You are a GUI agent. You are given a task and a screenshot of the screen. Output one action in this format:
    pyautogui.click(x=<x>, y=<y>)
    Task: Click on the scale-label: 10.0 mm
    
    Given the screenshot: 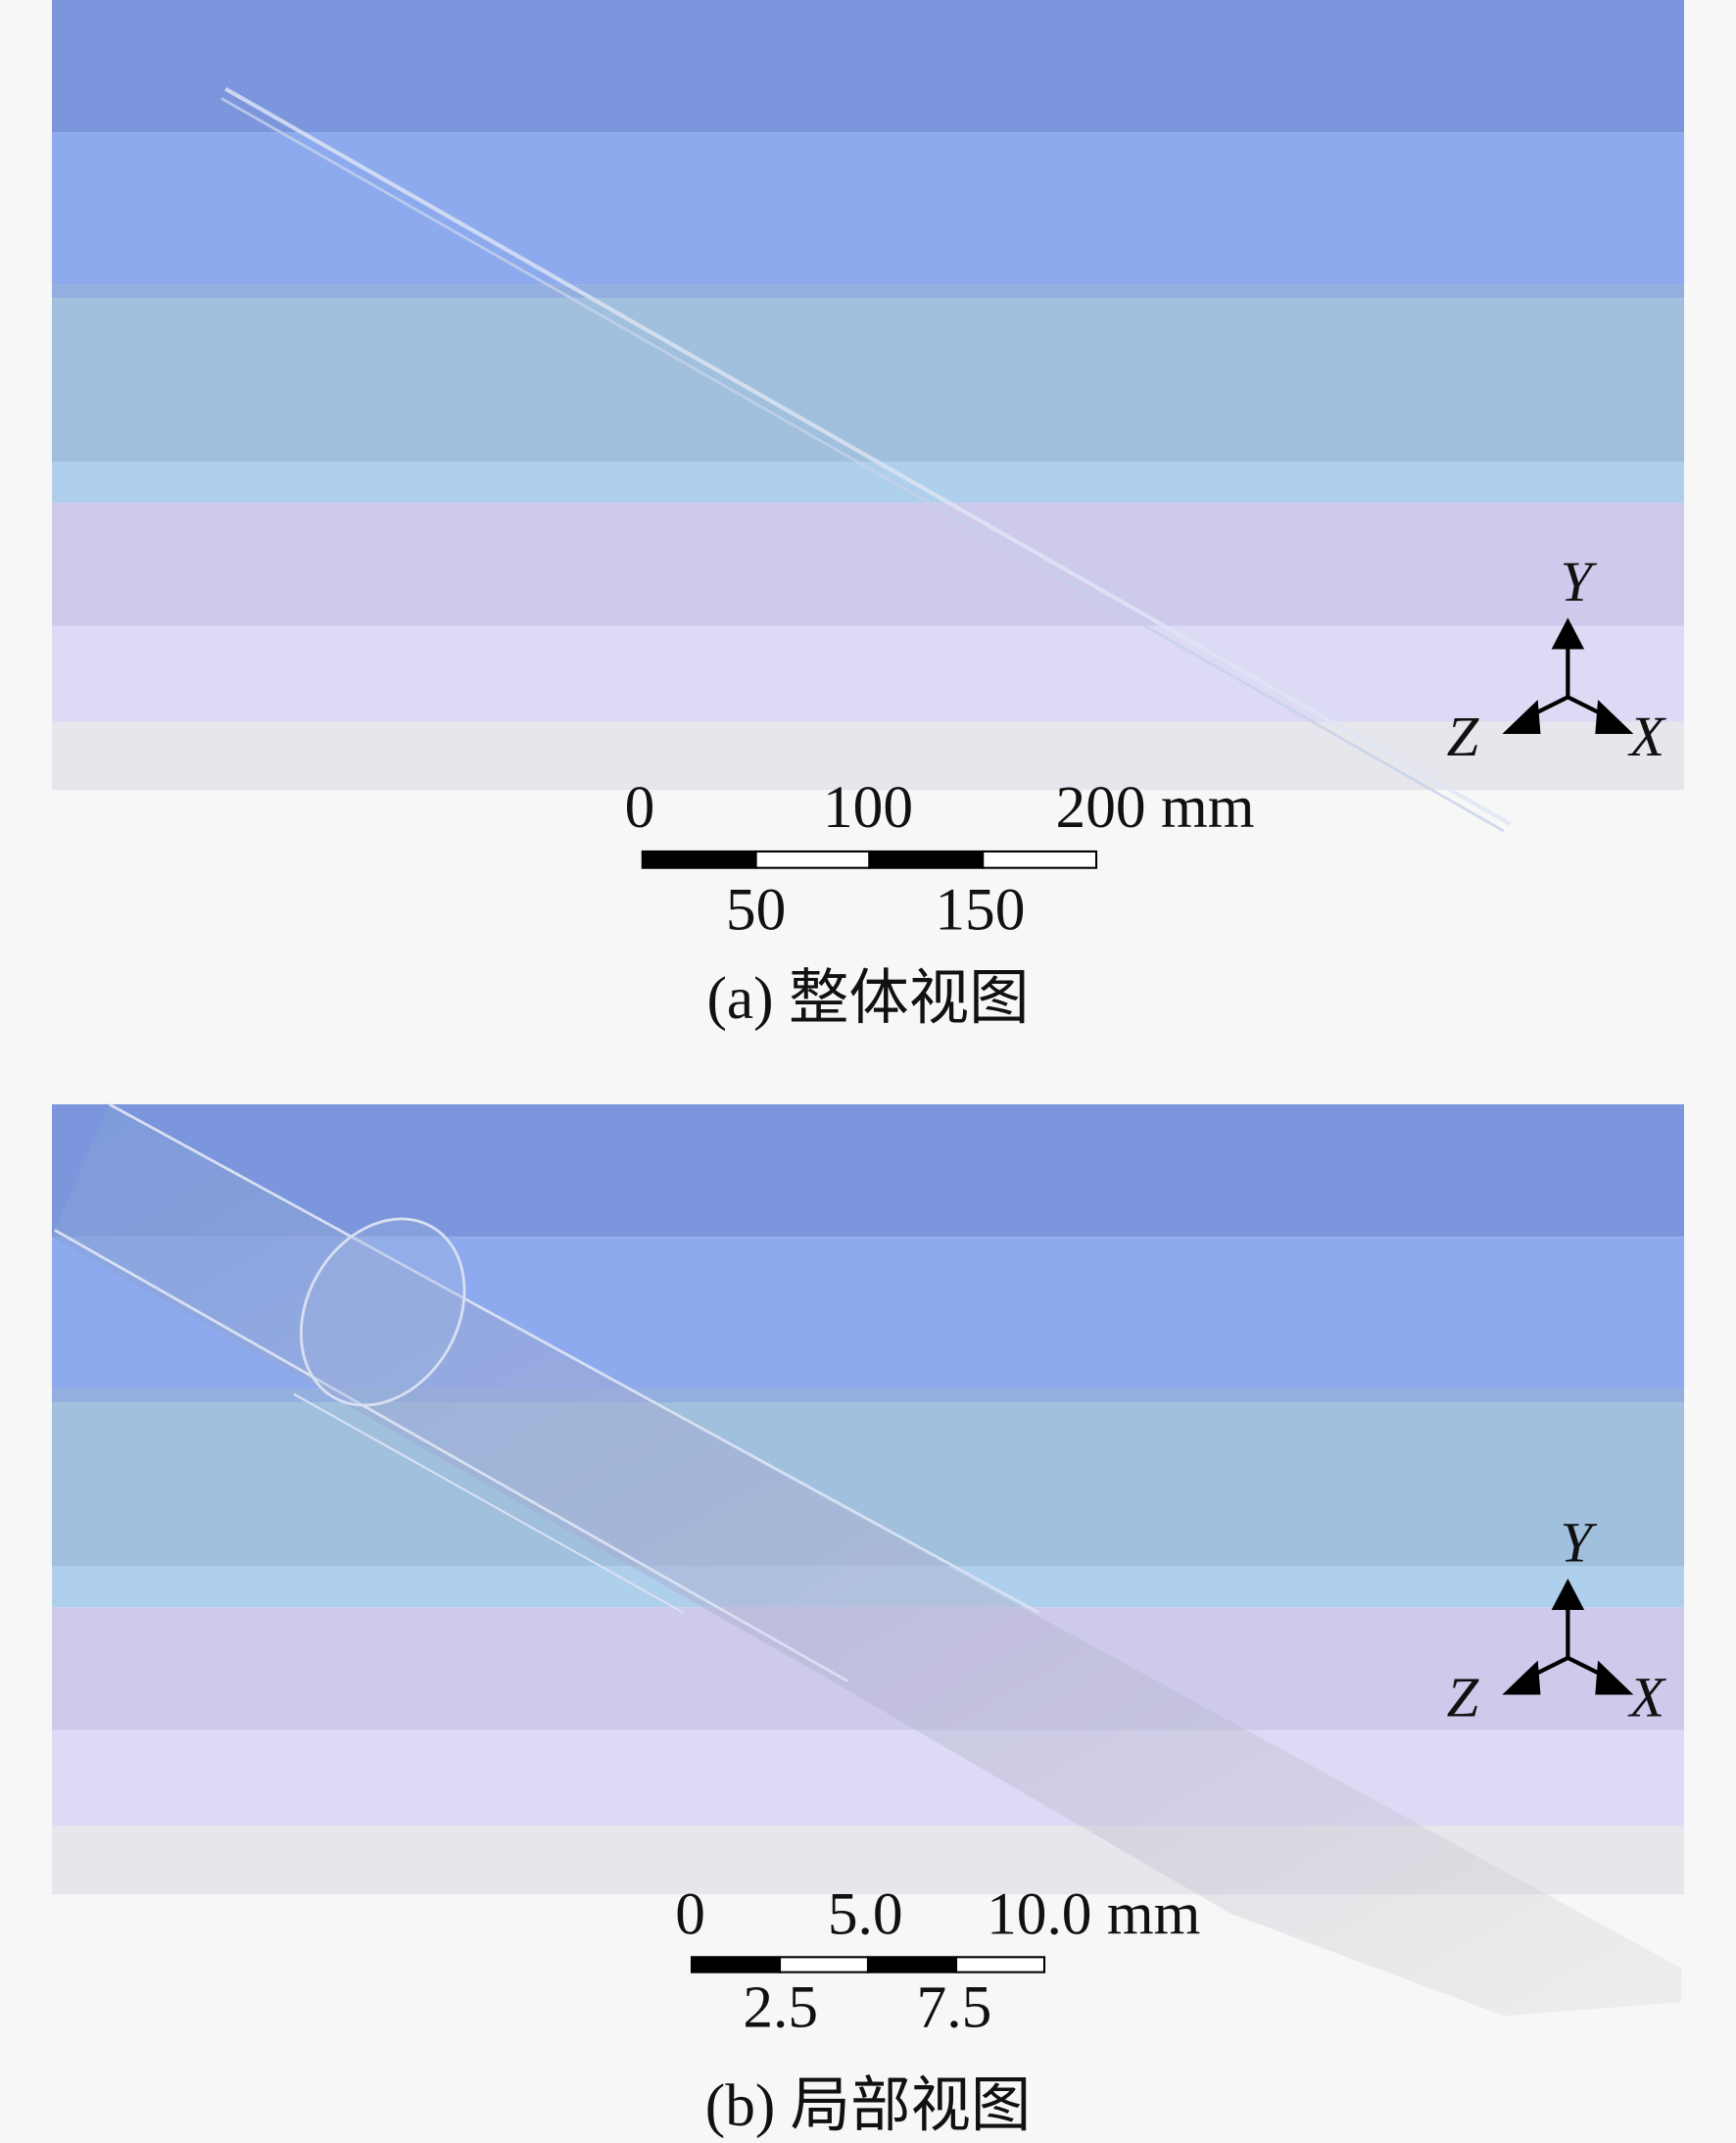 What is the action you would take?
    pyautogui.click(x=1093, y=1914)
    